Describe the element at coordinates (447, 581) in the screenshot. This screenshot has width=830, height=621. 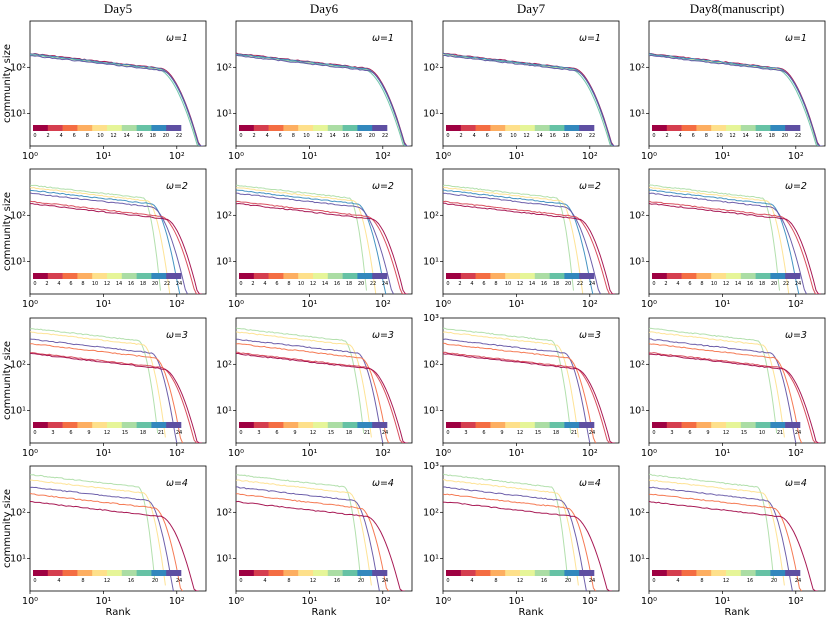
I see `colorbar-tick-label: 0` at that location.